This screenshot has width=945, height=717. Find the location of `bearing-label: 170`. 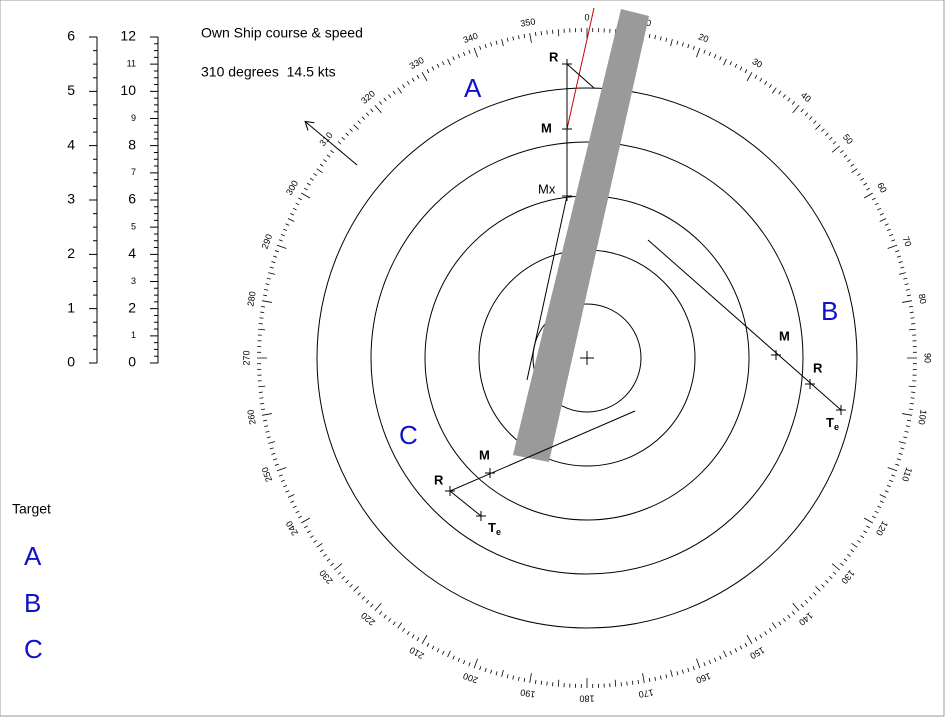

bearing-label: 170 is located at coordinates (646, 693).